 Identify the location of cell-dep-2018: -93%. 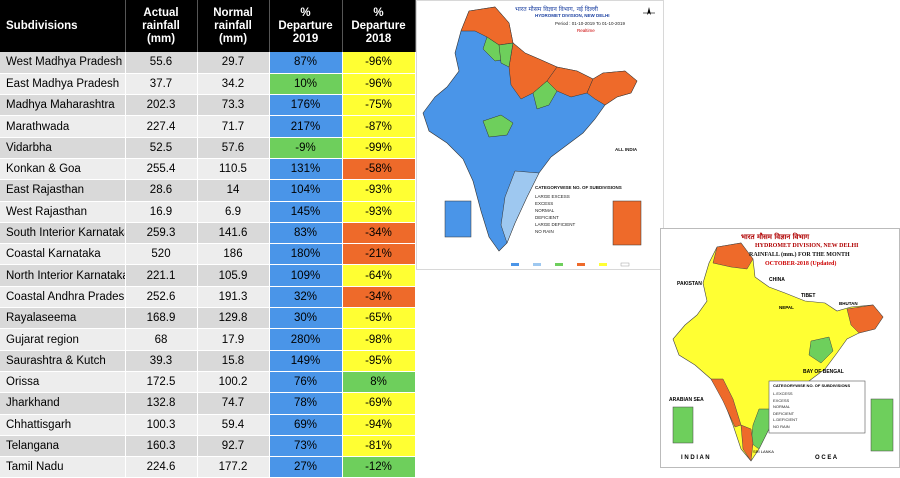
(379, 190).